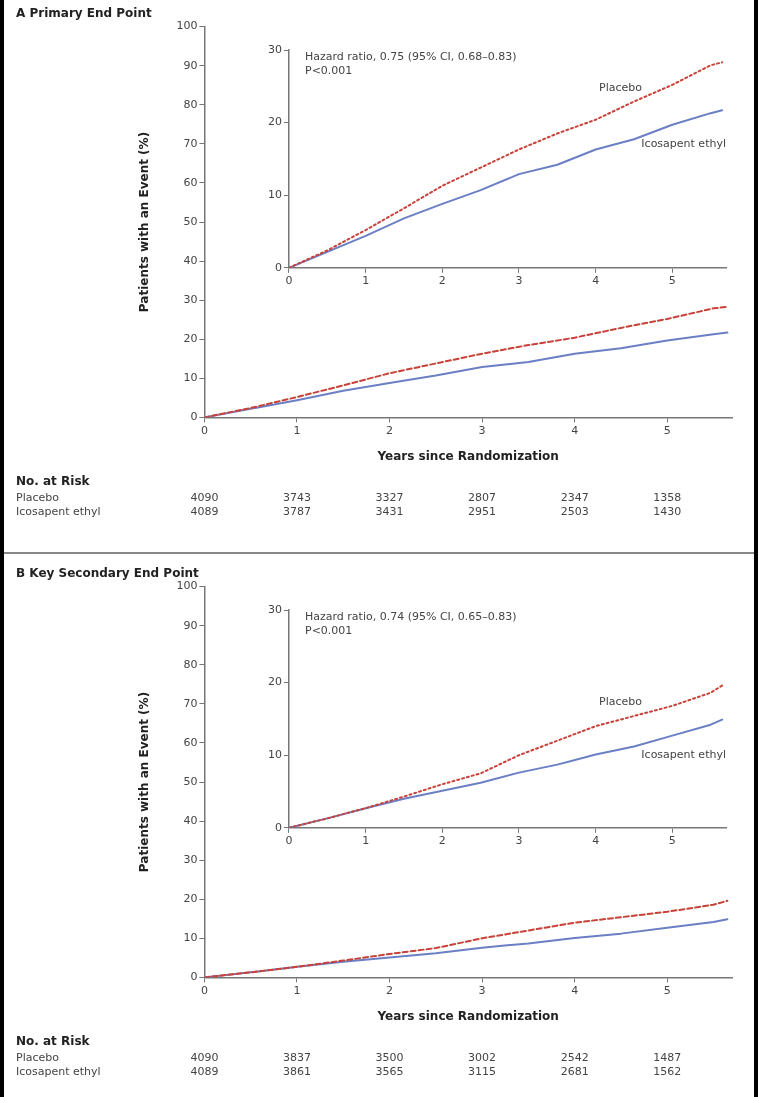  Describe the element at coordinates (296, 511) in the screenshot. I see `text: 3787` at that location.